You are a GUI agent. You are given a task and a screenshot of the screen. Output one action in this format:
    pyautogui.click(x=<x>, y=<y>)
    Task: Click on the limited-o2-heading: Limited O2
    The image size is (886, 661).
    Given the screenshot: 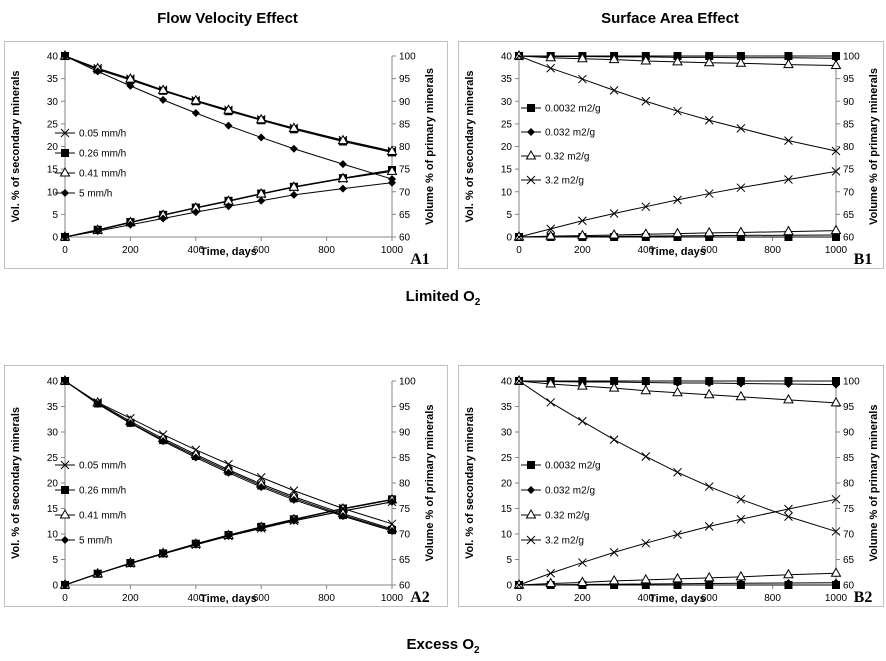 What is the action you would take?
    pyautogui.click(x=443, y=298)
    